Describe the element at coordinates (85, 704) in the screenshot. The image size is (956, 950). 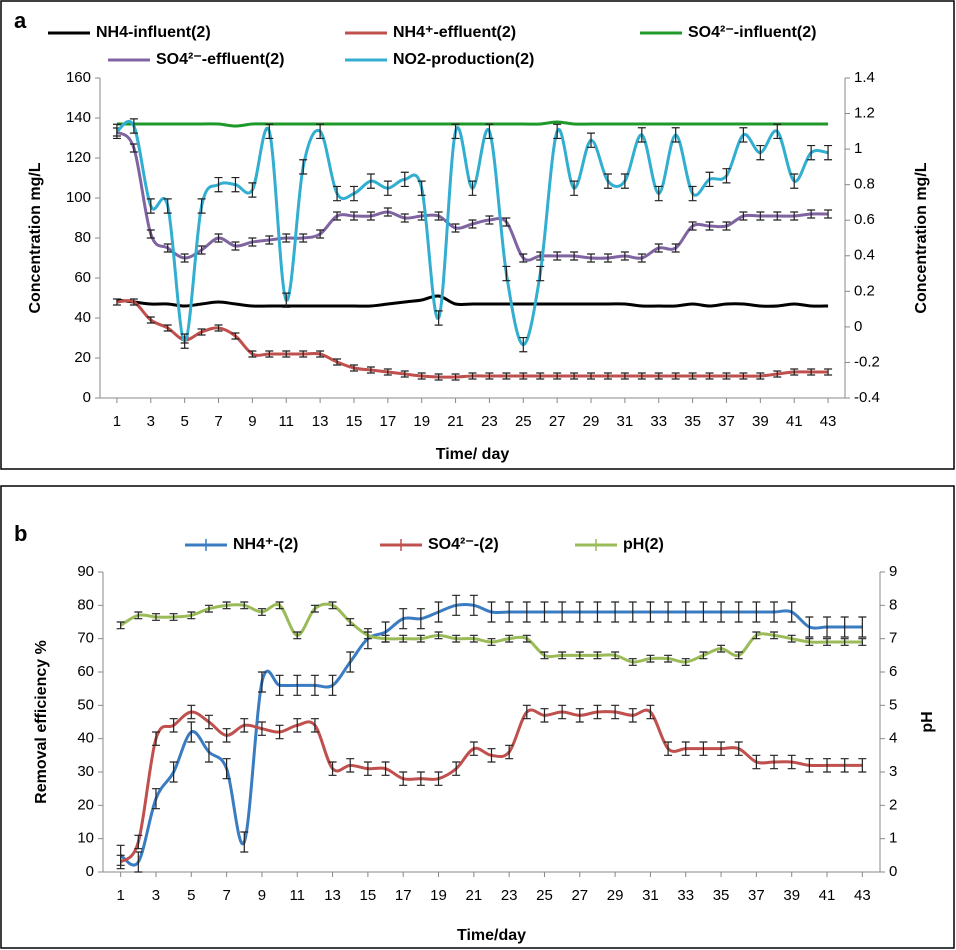
I see `y-tick-label: 50` at that location.